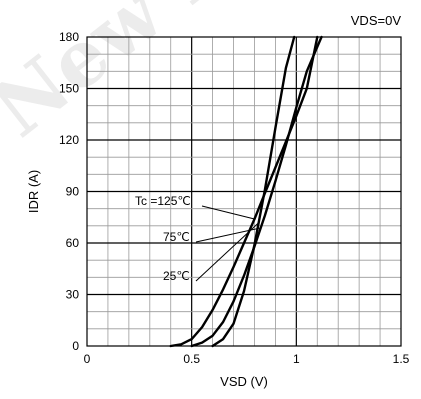 This screenshot has width=421, height=399. I want to click on condition-label: VDS=0V, so click(376, 20).